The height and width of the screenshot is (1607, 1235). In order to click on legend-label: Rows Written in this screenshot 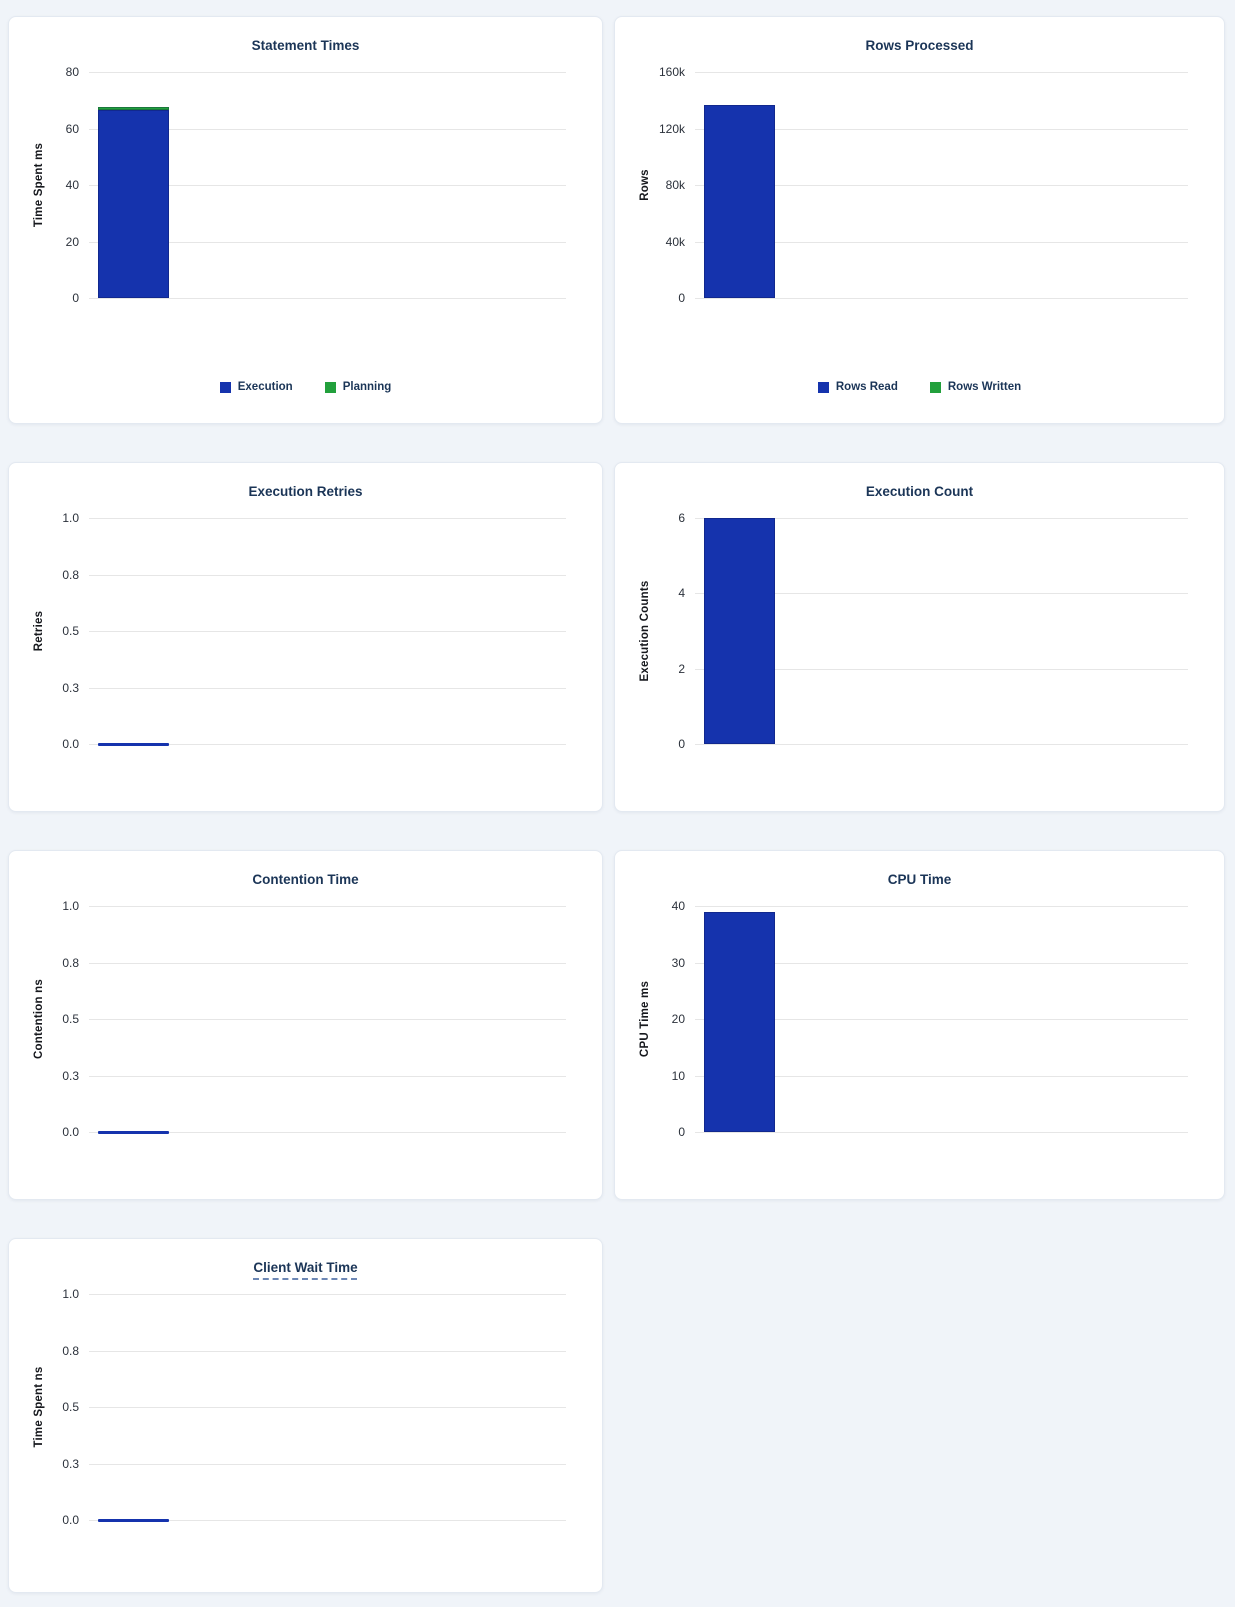, I will do `click(984, 387)`.